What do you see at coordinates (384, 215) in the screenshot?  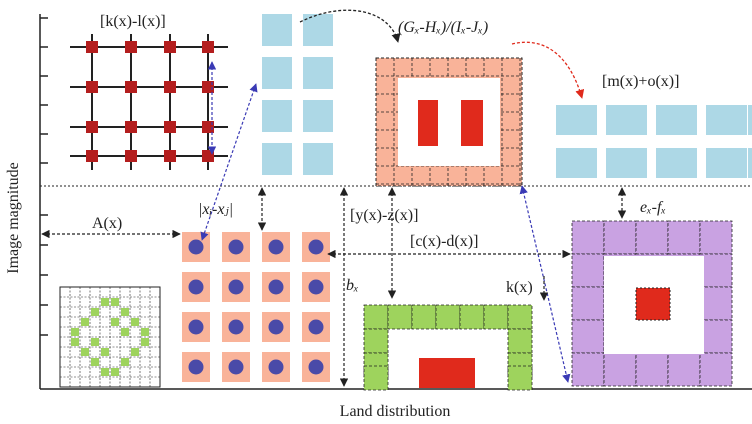 I see `label-y-minus-z: [y(x)-z(x)]` at bounding box center [384, 215].